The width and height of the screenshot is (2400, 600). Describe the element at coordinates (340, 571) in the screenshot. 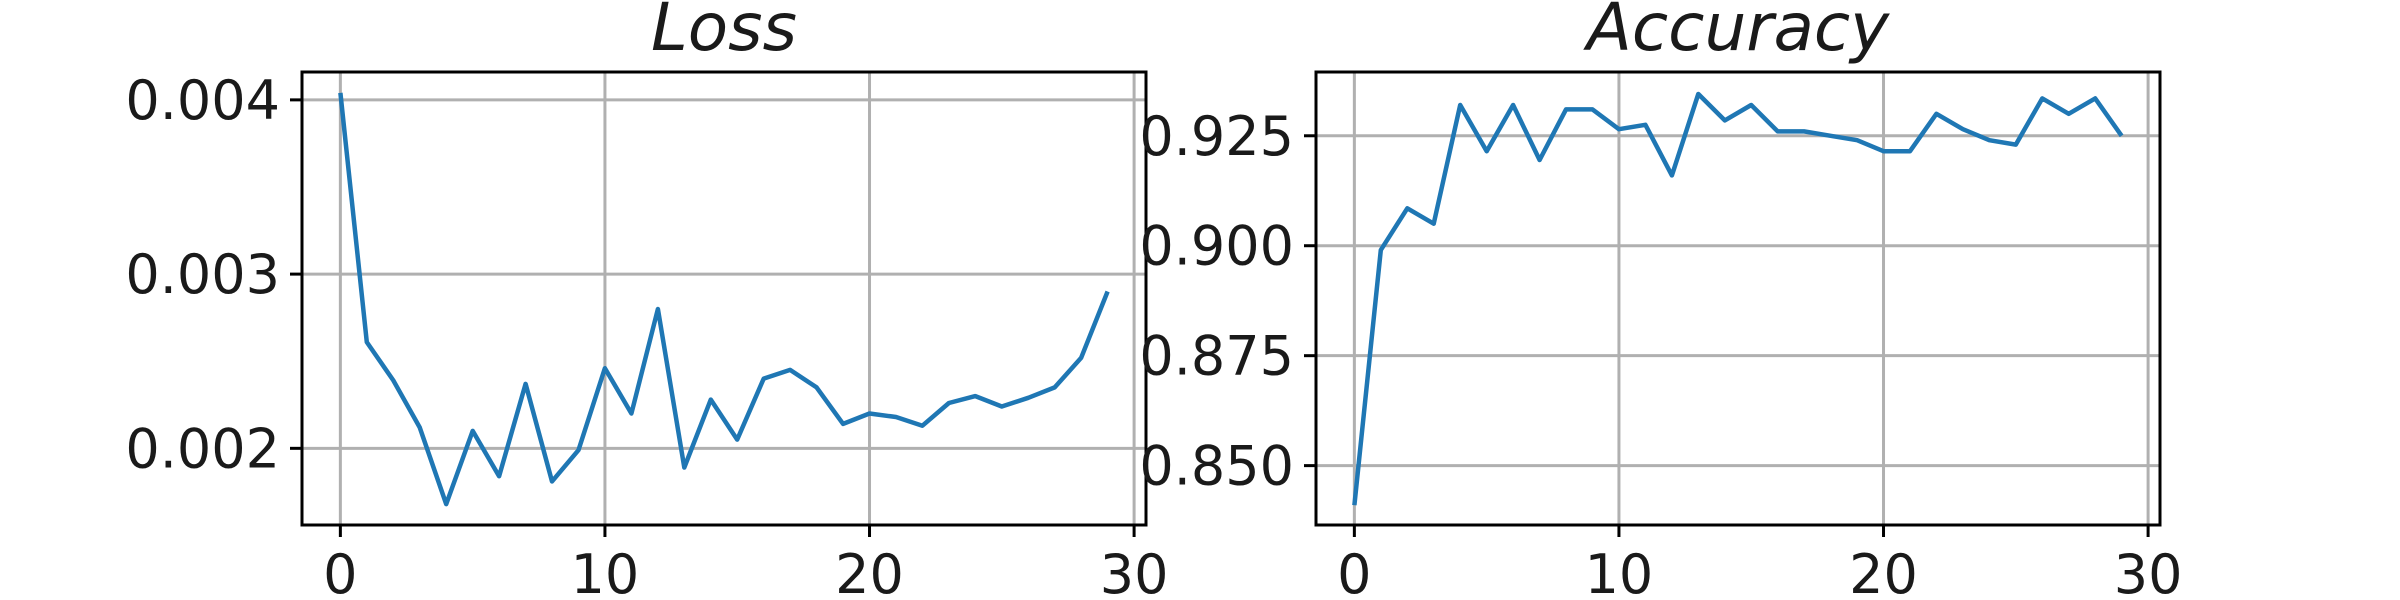

I see `loss-x-tick-label: 0` at that location.